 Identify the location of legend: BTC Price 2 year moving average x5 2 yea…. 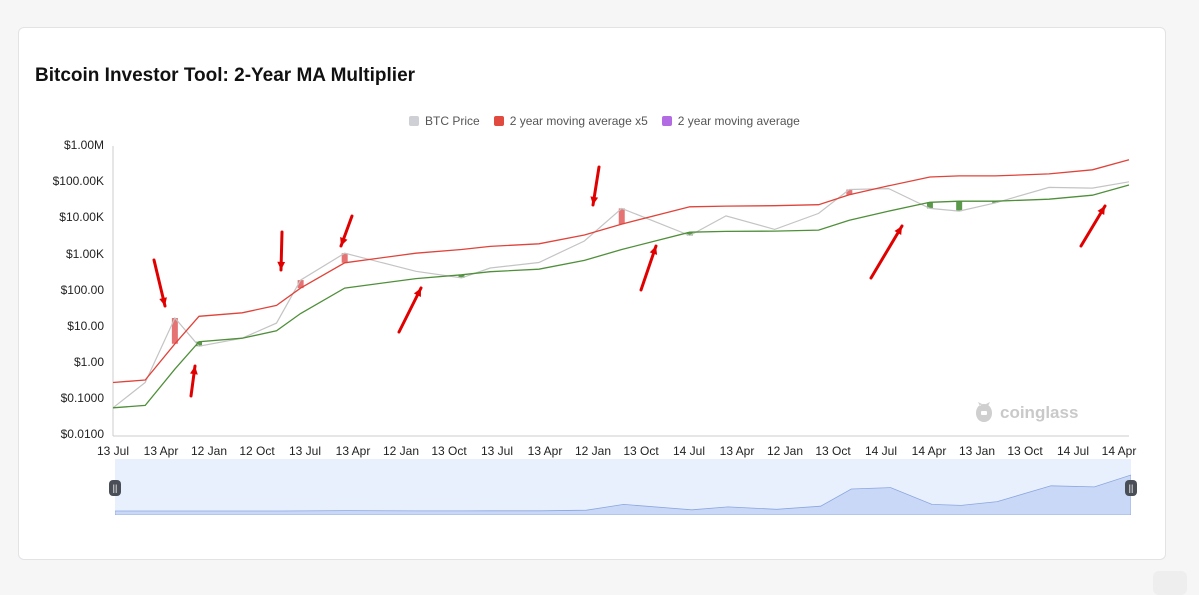
(604, 121).